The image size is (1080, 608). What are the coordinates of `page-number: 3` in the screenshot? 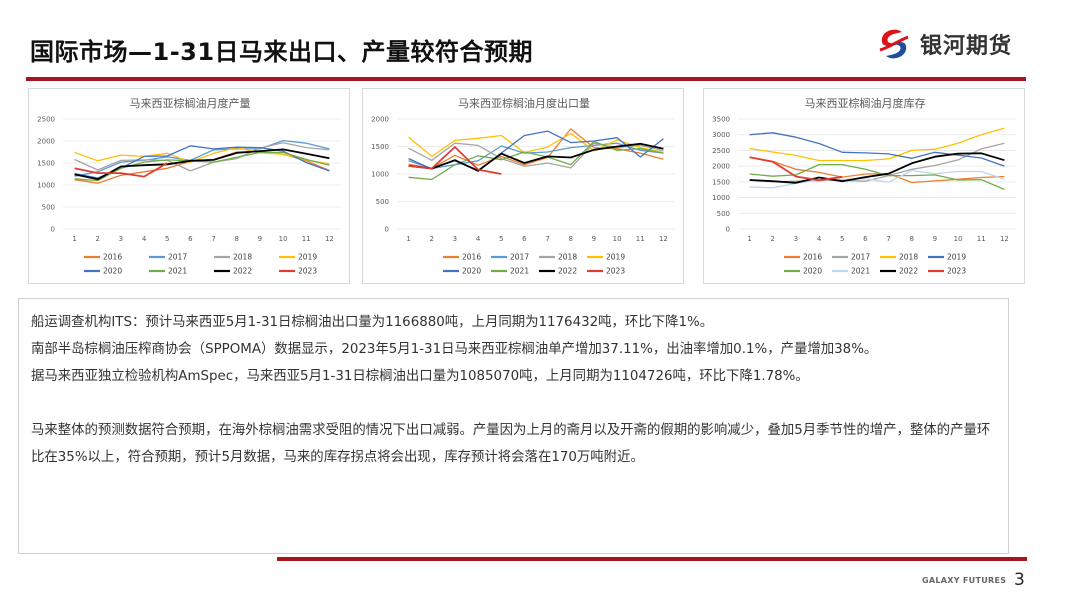 It's located at (1019, 580).